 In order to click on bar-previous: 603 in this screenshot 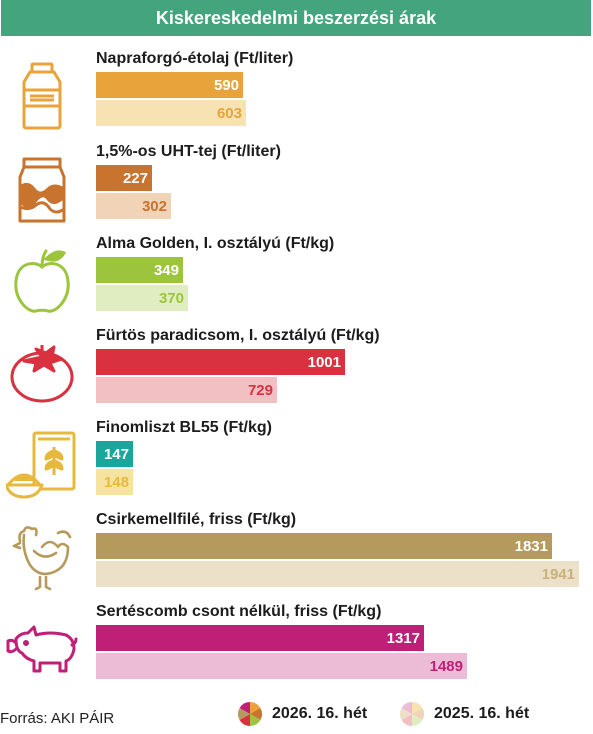, I will do `click(171, 113)`.